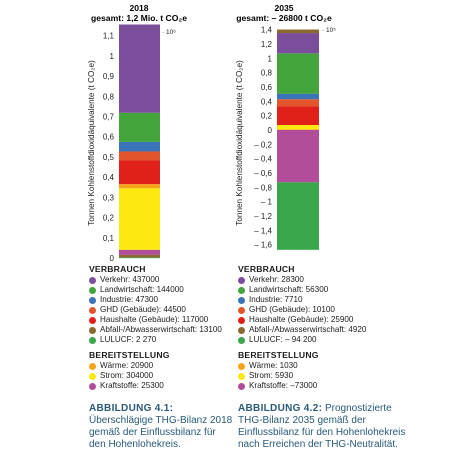  Describe the element at coordinates (155, 310) in the screenshot. I see `legend-2018-verbrauch-ghd: GHD (Gebäude): 44500` at that location.